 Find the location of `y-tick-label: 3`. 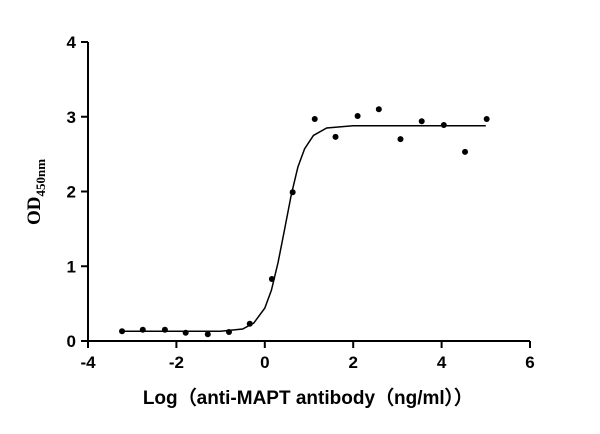

y-tick-label: 3 is located at coordinates (71, 117).